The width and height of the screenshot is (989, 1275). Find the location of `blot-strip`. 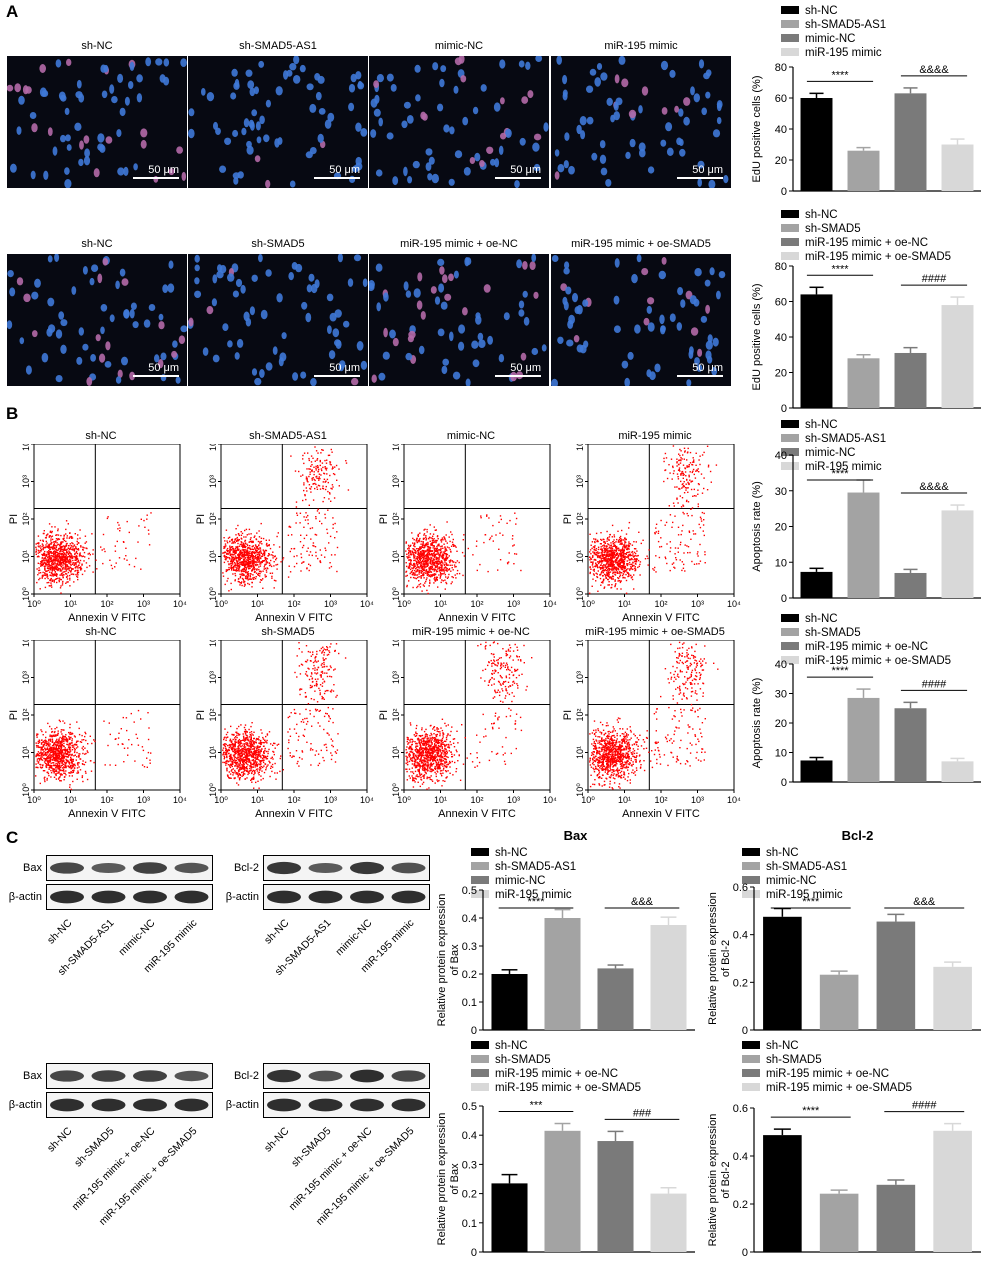

blot-strip is located at coordinates (346, 1076).